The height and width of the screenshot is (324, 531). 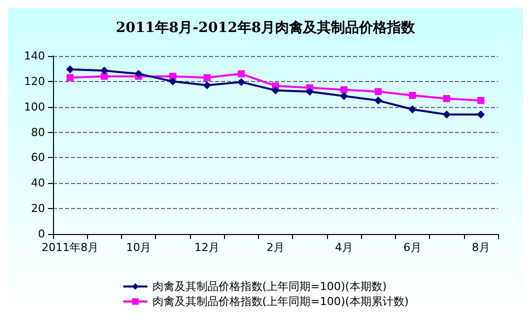 What do you see at coordinates (38, 157) in the screenshot?
I see `y-tick-label: 60` at bounding box center [38, 157].